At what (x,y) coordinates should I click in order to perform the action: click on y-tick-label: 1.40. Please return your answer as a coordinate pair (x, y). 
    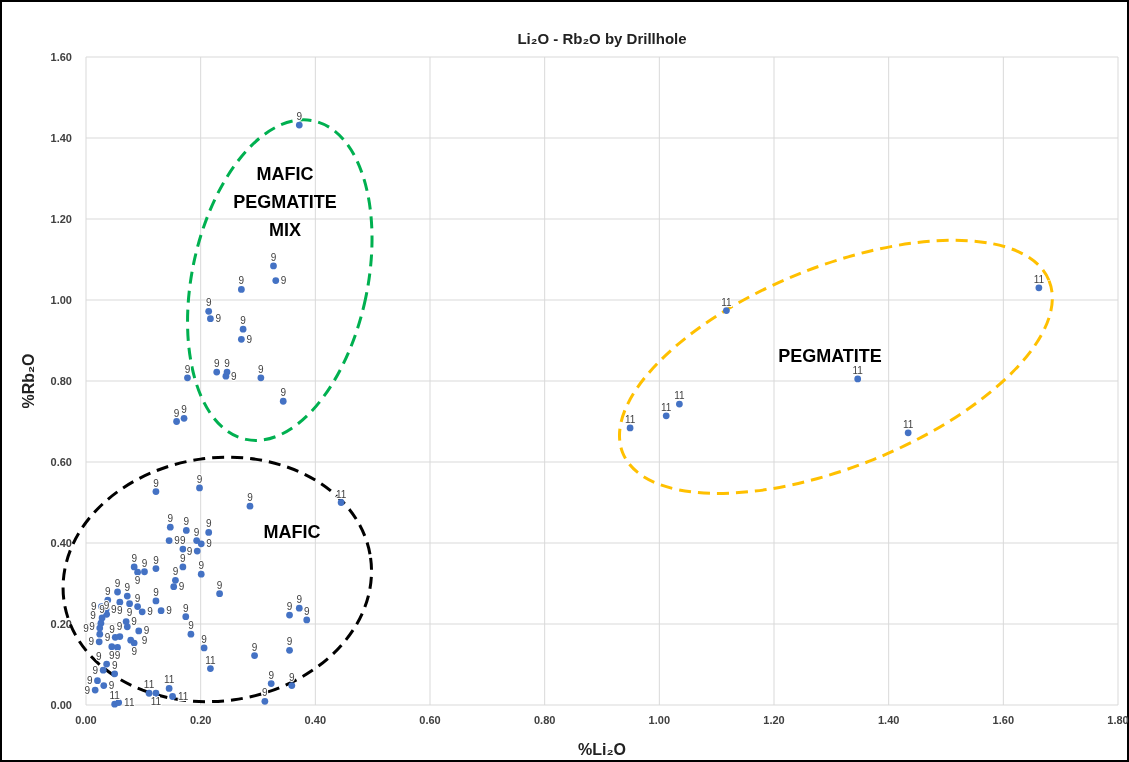
    Looking at the image, I should click on (61, 138).